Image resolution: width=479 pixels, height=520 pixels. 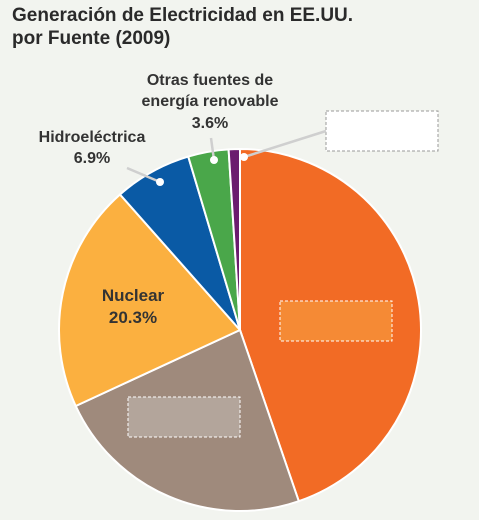 I want to click on chart-title-line-2: por Fuente (2009), so click(x=91, y=38).